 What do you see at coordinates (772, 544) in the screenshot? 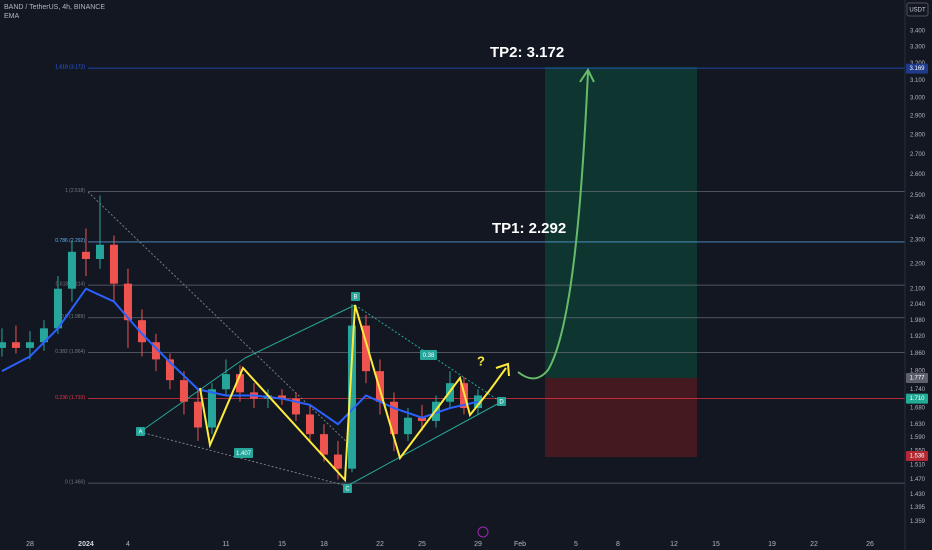
I see `x-tick-label: 19` at bounding box center [772, 544].